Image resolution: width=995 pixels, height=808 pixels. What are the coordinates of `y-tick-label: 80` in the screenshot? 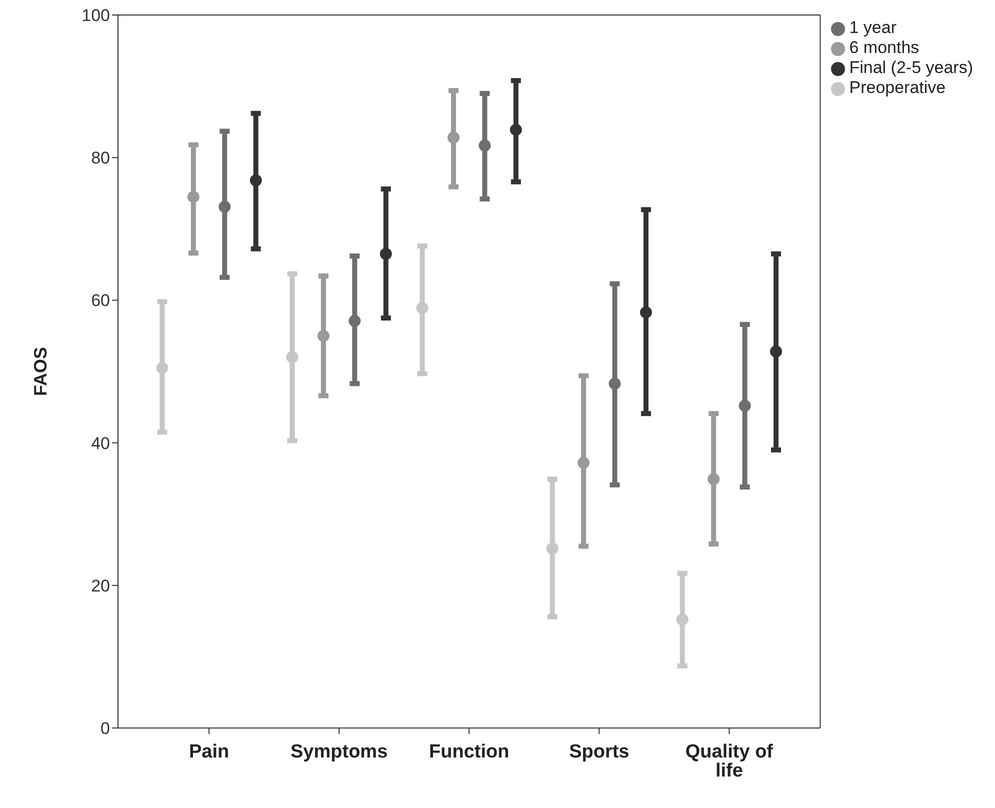 It's located at (100, 158).